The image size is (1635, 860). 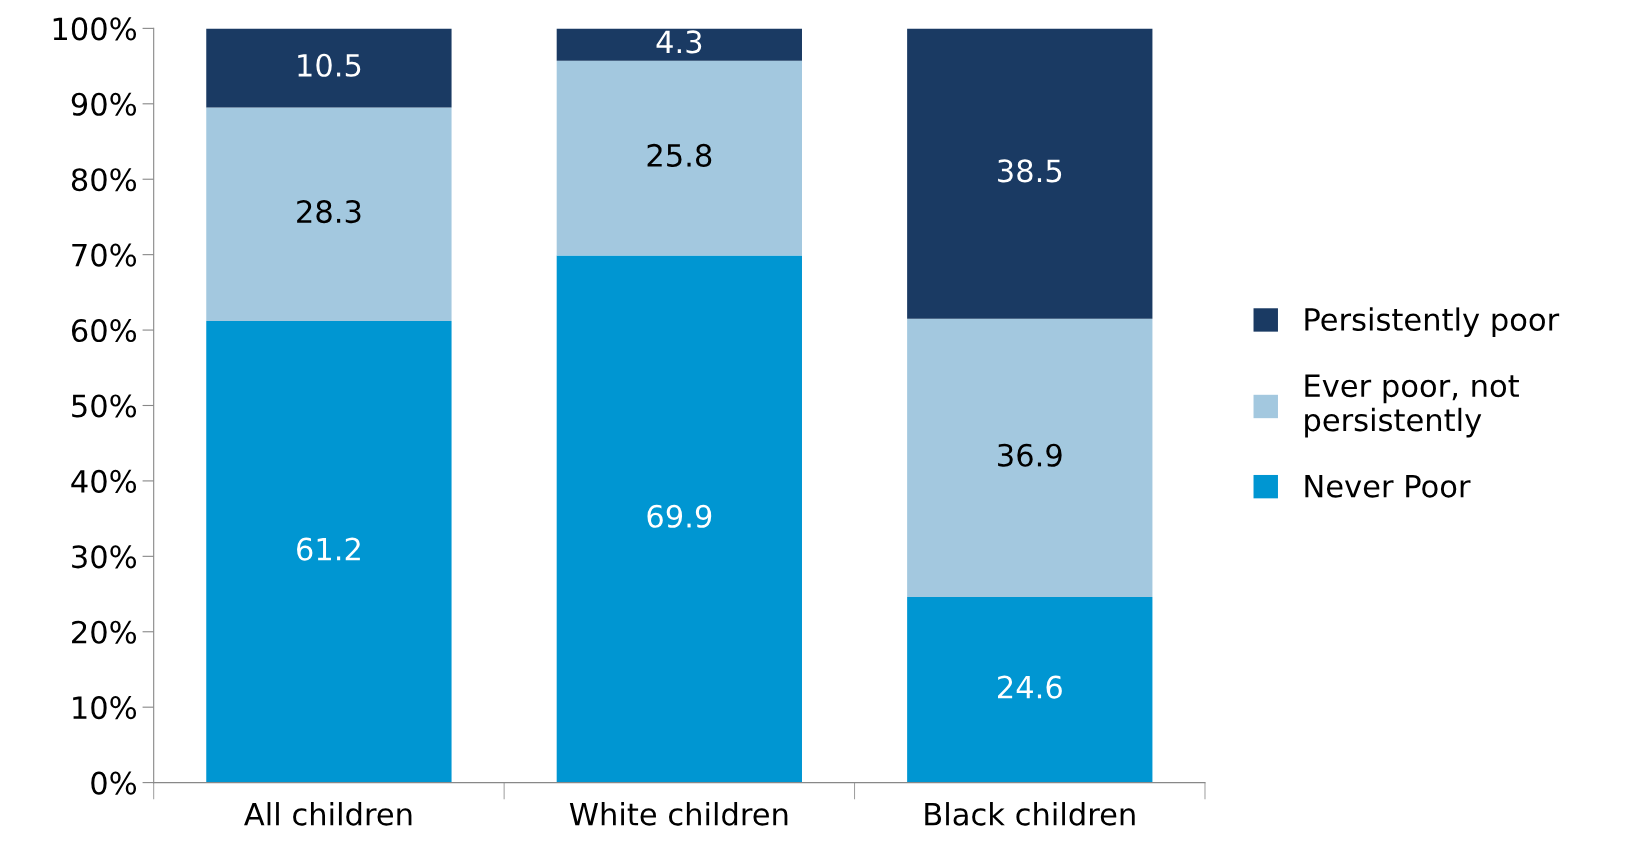 What do you see at coordinates (1030, 171) in the screenshot?
I see `data-label: 38.5` at bounding box center [1030, 171].